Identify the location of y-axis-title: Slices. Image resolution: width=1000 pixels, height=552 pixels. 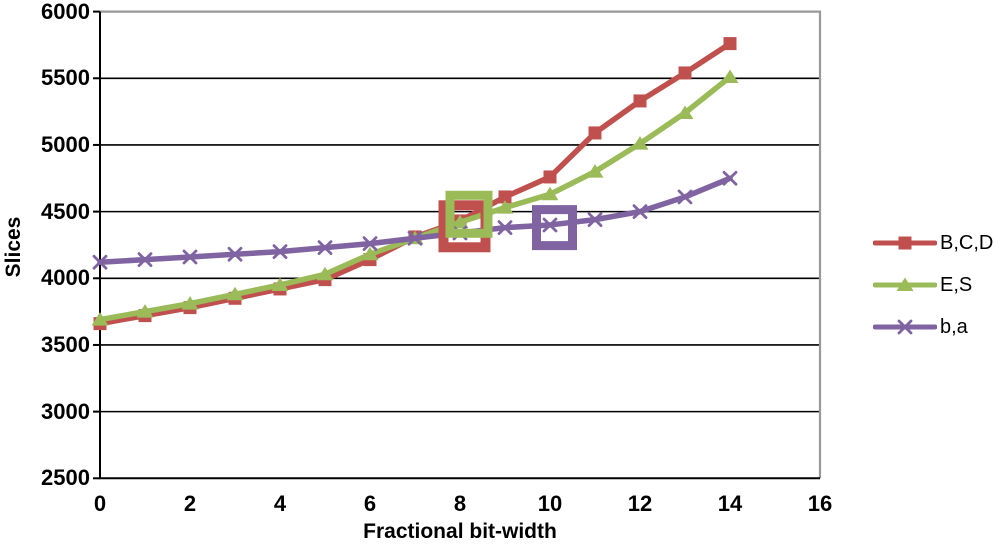
(13, 247).